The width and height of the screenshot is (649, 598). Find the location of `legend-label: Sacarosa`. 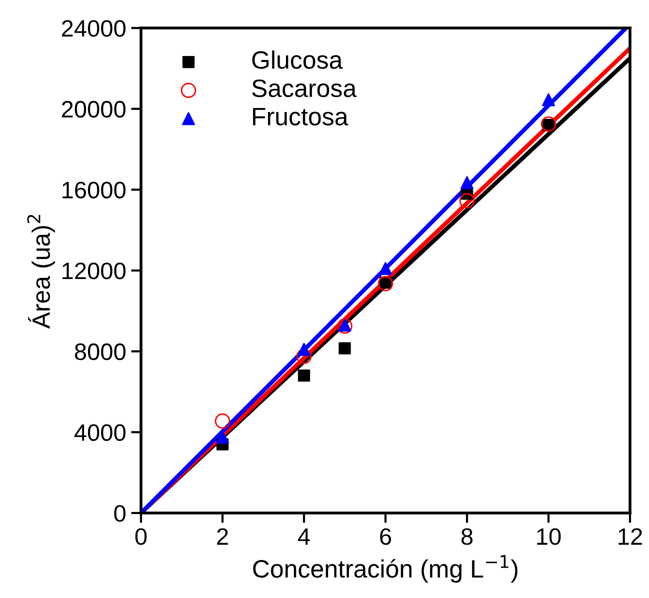

legend-label: Sacarosa is located at coordinates (304, 88).